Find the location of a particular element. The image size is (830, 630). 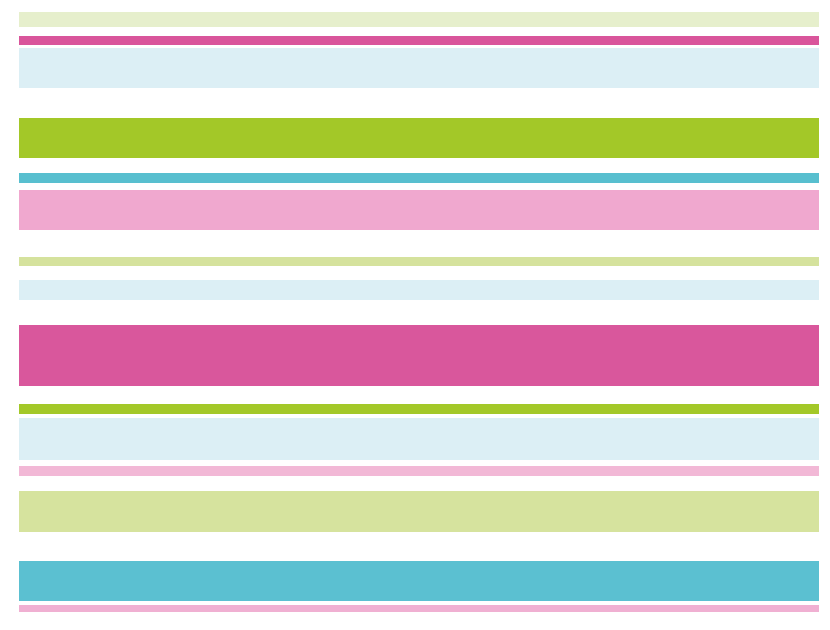

stripe-light-green is located at coordinates (419, 19).